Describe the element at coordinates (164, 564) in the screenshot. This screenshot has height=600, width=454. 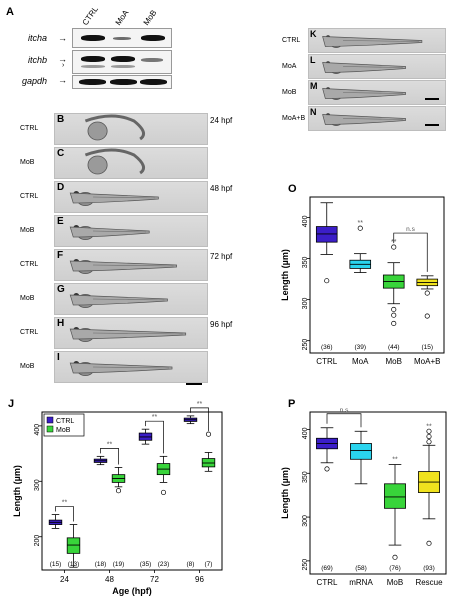
I see `sample-size-label: (23)` at that location.